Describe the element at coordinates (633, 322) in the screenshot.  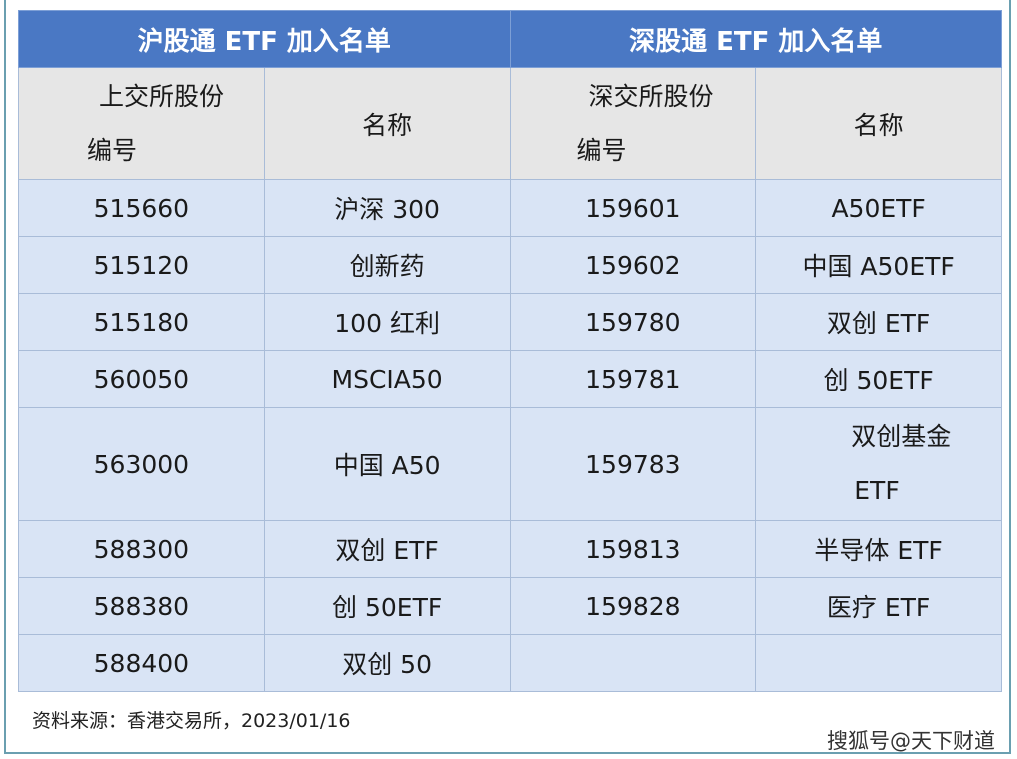
I see `sz-code: 159780` at that location.